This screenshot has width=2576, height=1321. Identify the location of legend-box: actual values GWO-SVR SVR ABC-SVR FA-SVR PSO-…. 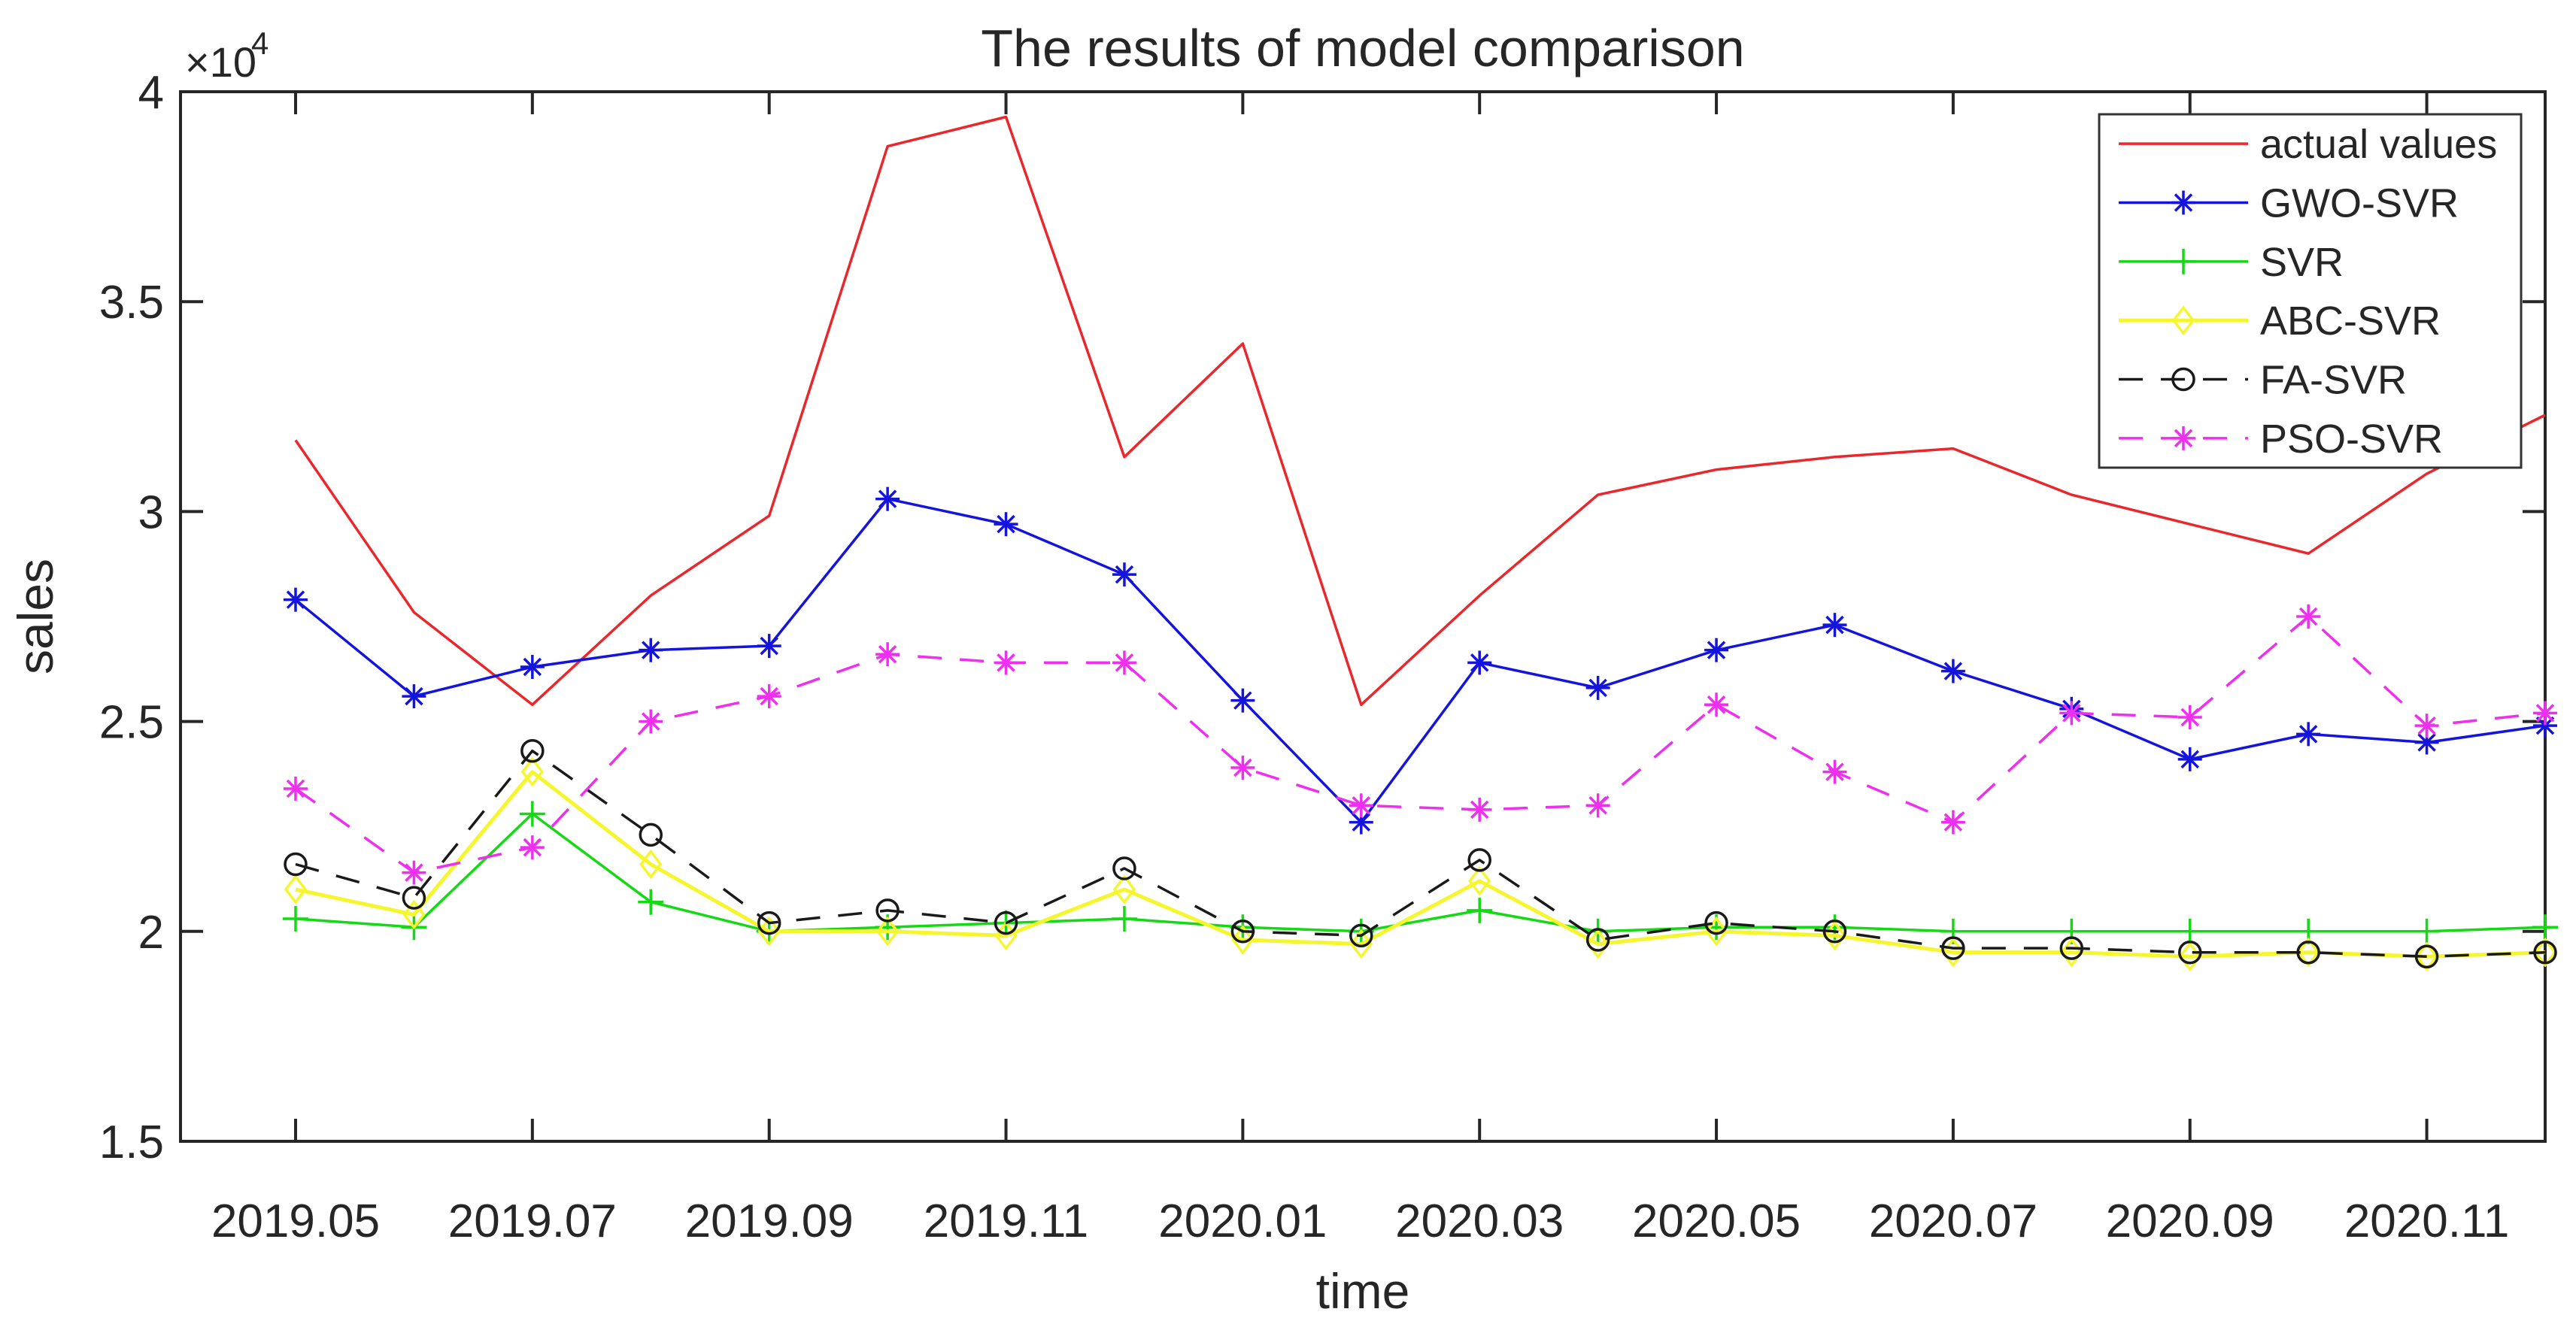
(2310, 291).